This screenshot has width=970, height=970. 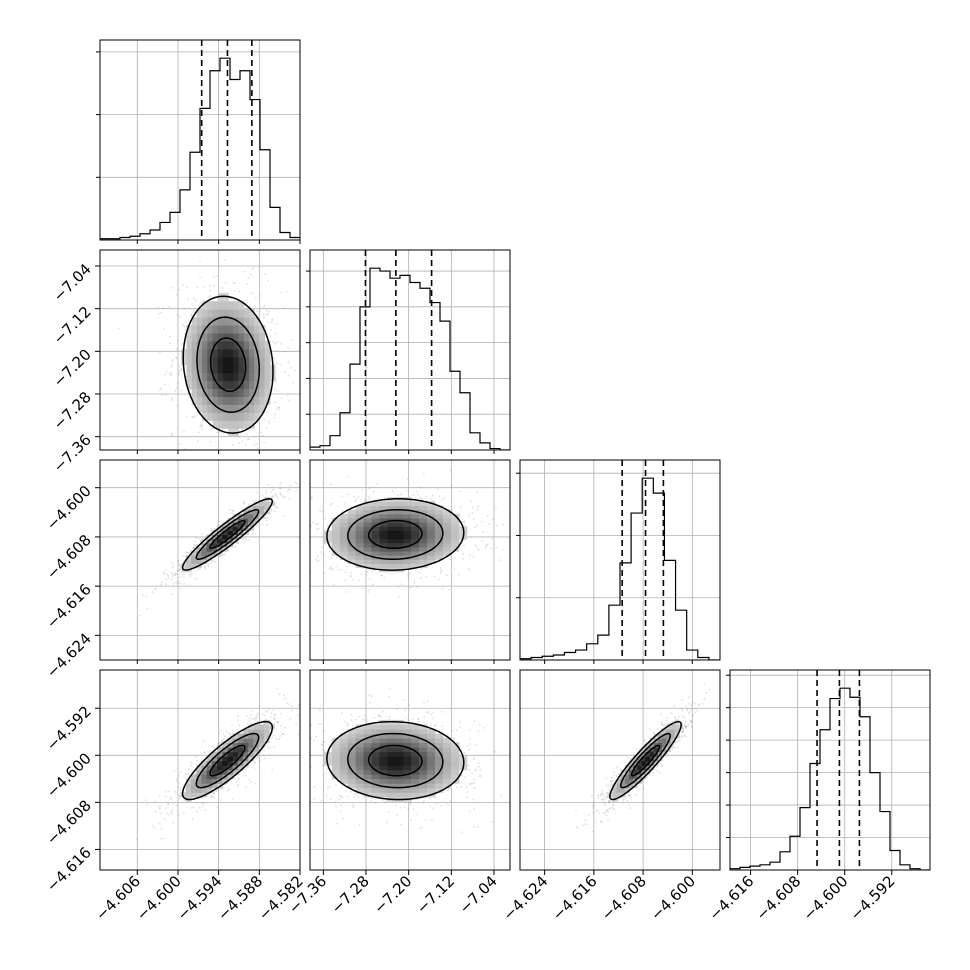 I want to click on panel-frame, so click(x=830, y=770).